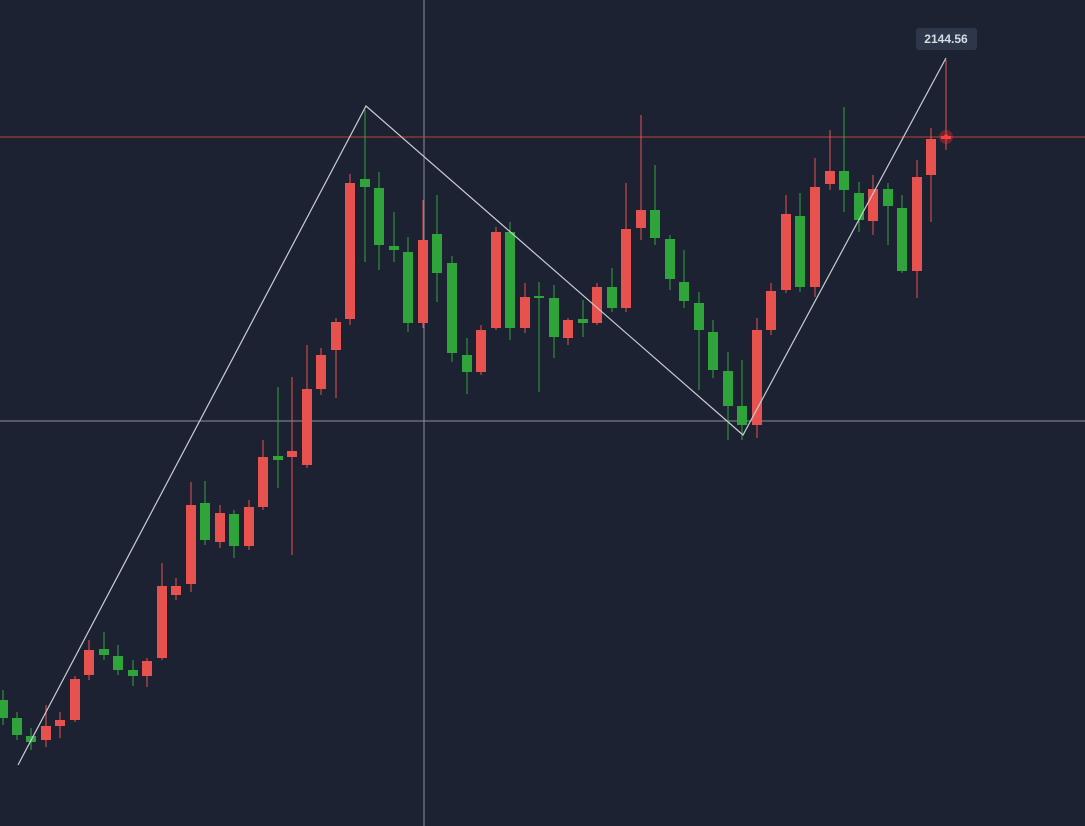 The height and width of the screenshot is (826, 1085). I want to click on price-dot, so click(946, 137).